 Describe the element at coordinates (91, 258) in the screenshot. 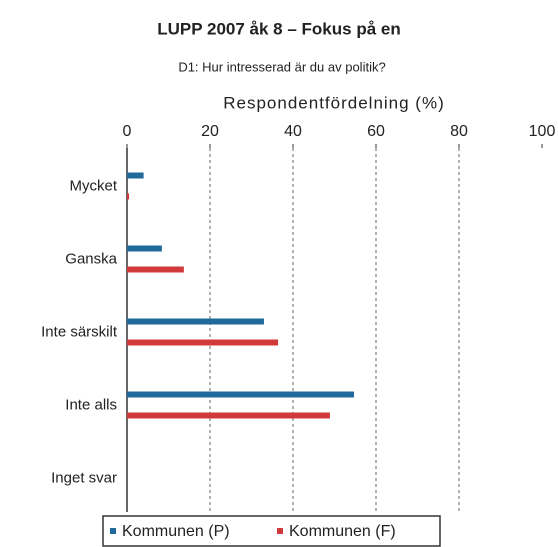

I see `y-tick-label: Ganska` at that location.